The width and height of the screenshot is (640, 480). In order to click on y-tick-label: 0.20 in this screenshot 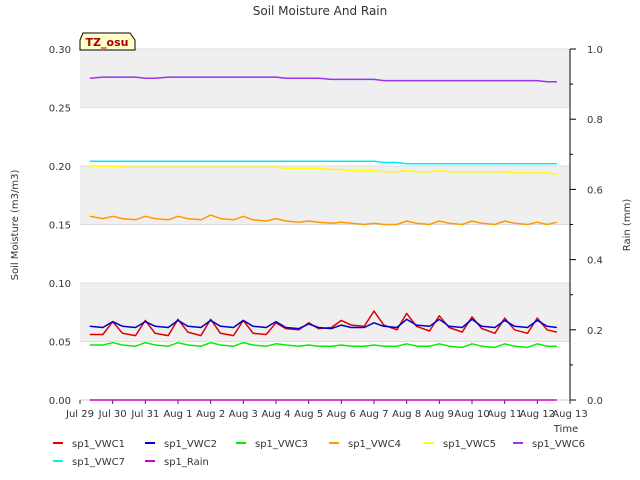, I will do `click(60, 167)`.